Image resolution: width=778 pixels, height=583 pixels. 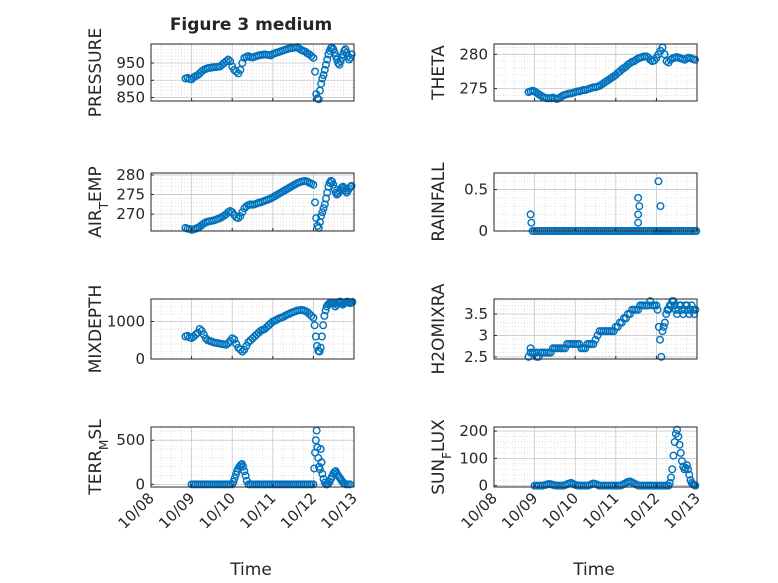 What do you see at coordinates (98, 201) in the screenshot?
I see `y-axis-label: AIRTEMP` at bounding box center [98, 201].